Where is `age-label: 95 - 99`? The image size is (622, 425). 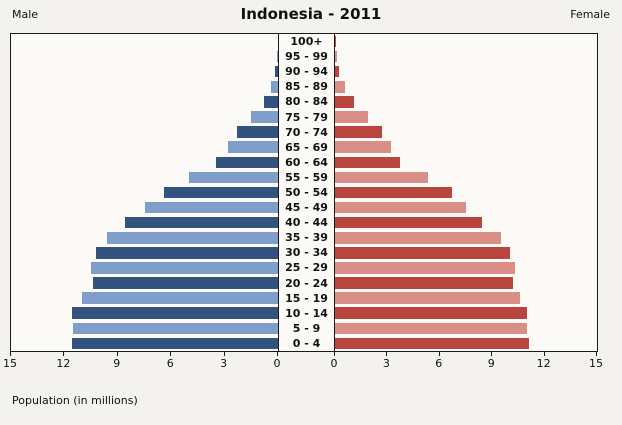 age-label: 95 - 99 is located at coordinates (306, 57).